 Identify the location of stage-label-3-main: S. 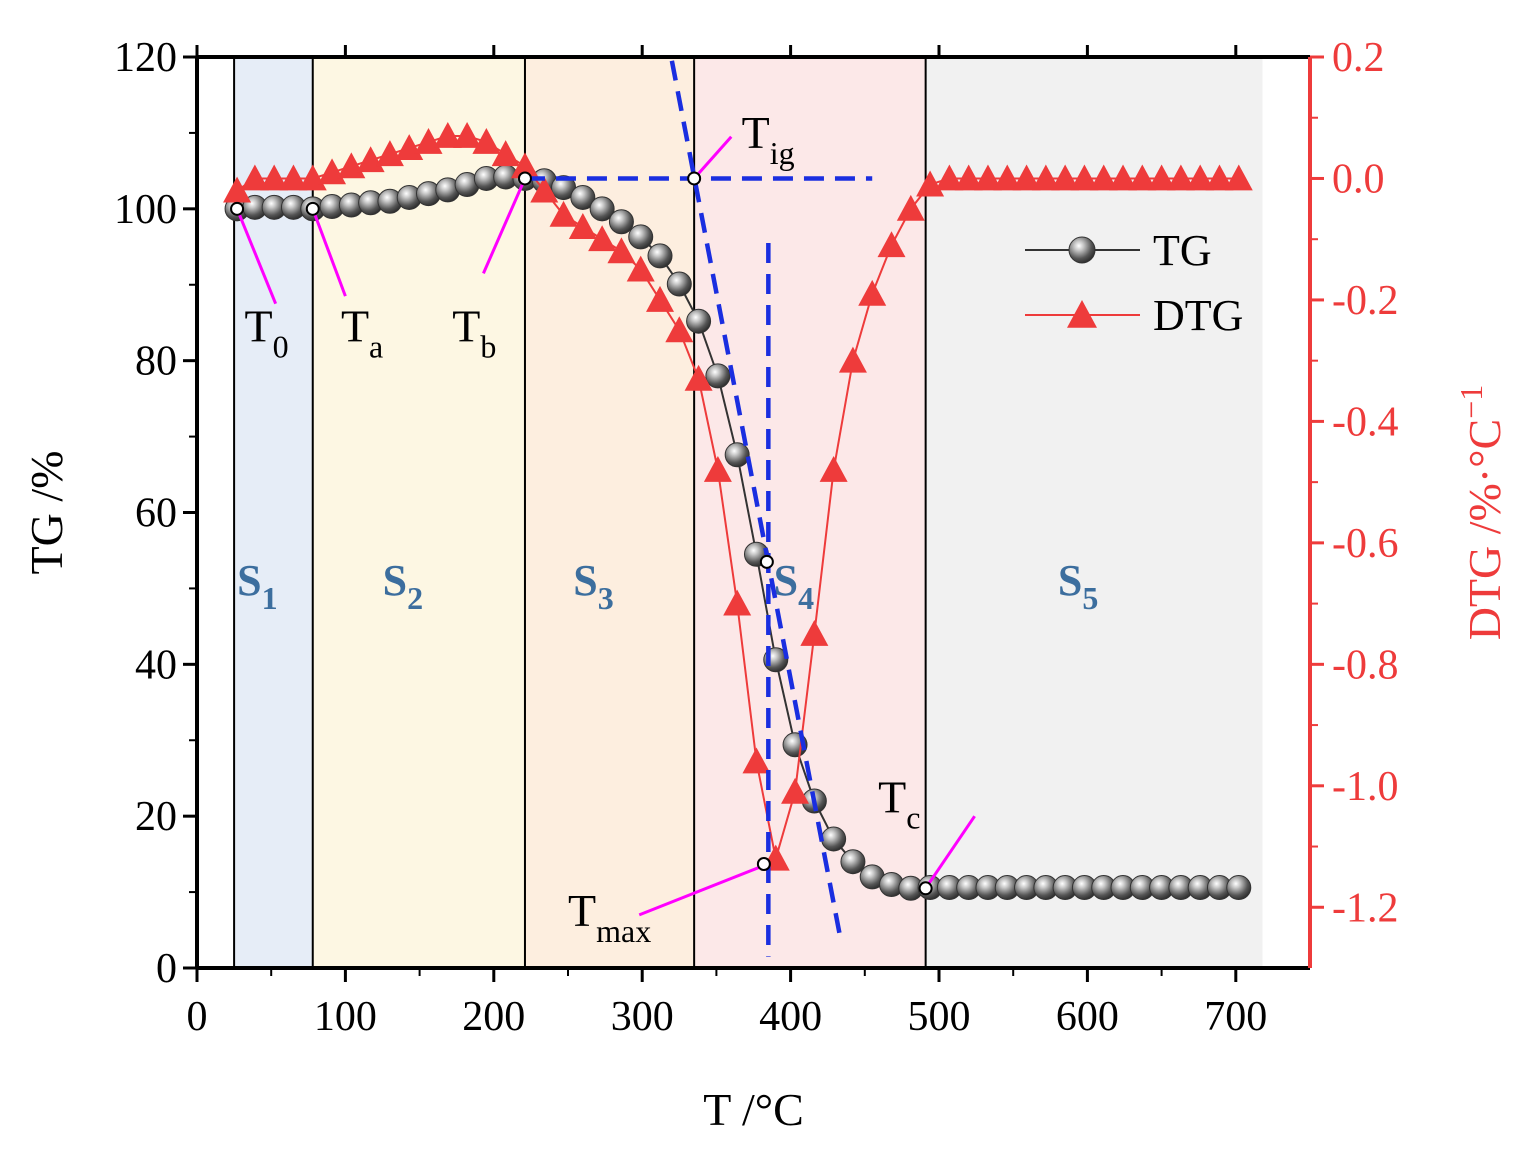
(585, 580).